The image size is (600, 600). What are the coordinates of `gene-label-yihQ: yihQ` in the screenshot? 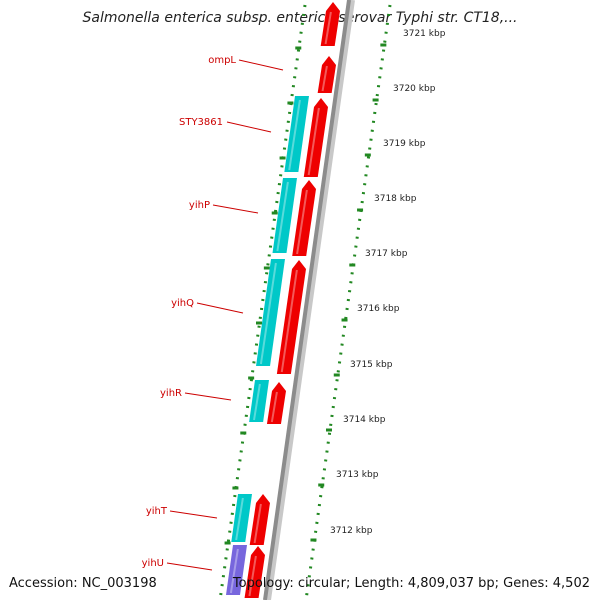 It's located at (182, 303).